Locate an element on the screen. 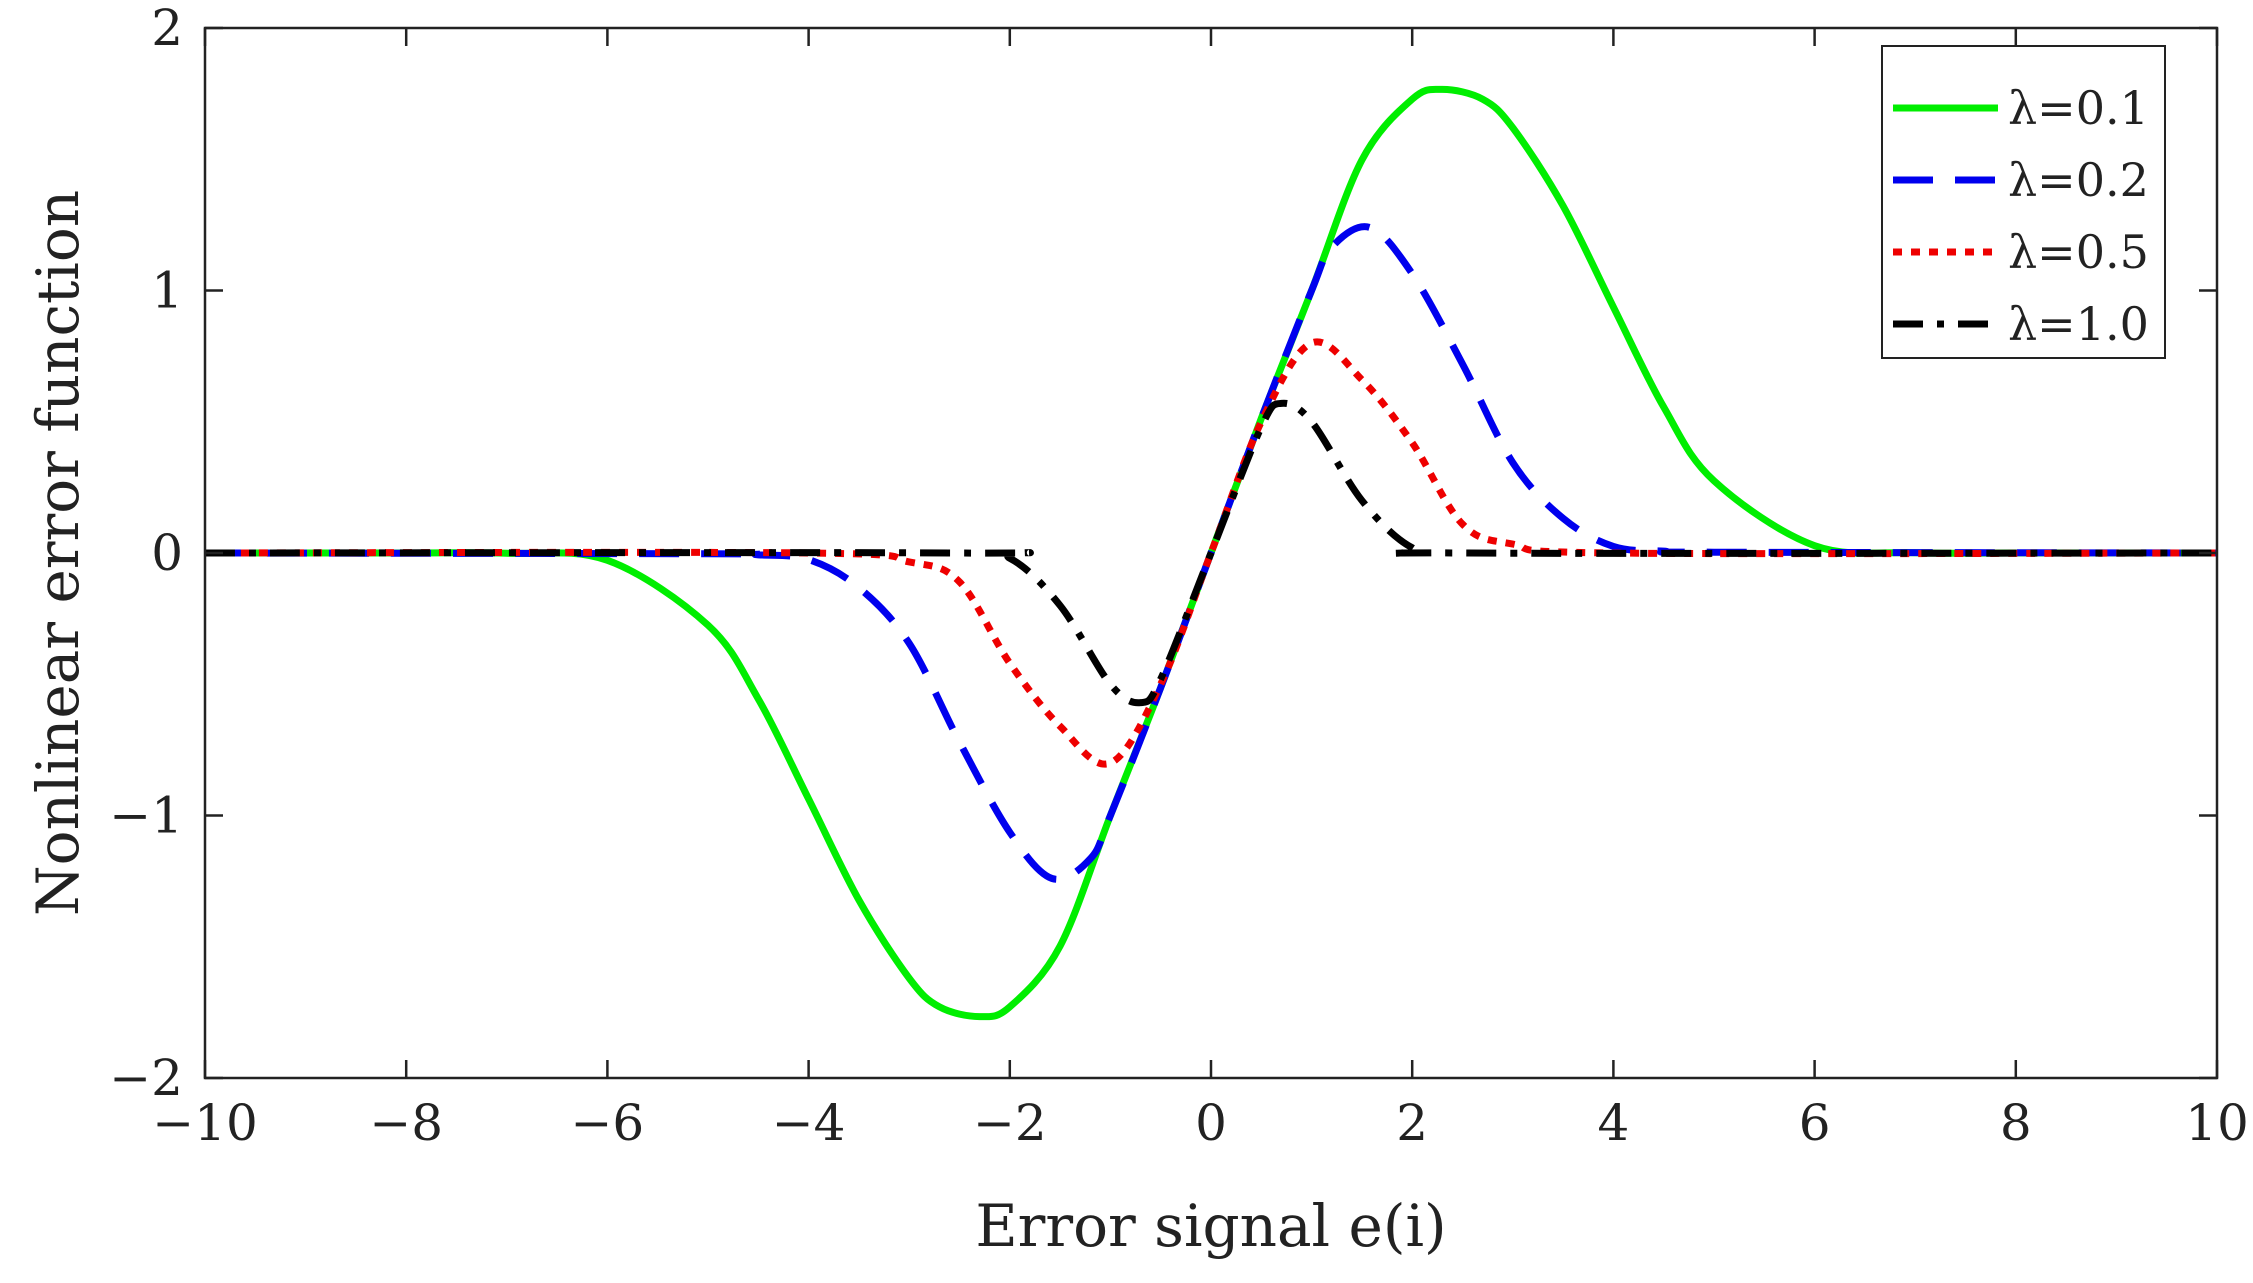 The image size is (2253, 1283). x-tick-label: 8 is located at coordinates (2016, 1123).